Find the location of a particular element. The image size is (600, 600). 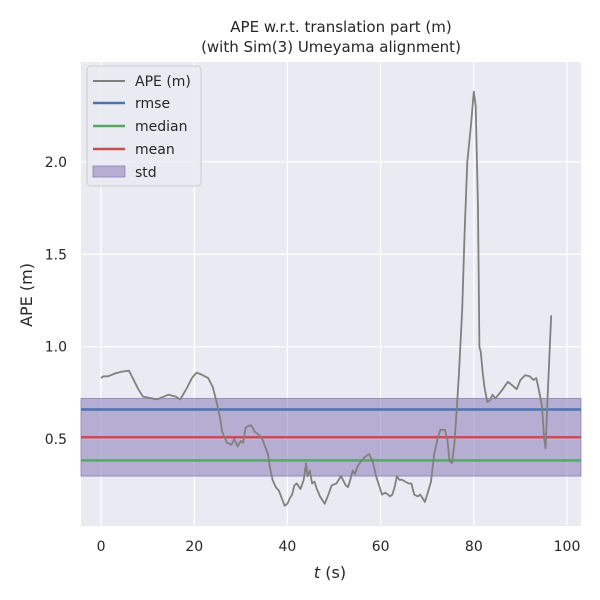

legend-box is located at coordinates (144, 126).